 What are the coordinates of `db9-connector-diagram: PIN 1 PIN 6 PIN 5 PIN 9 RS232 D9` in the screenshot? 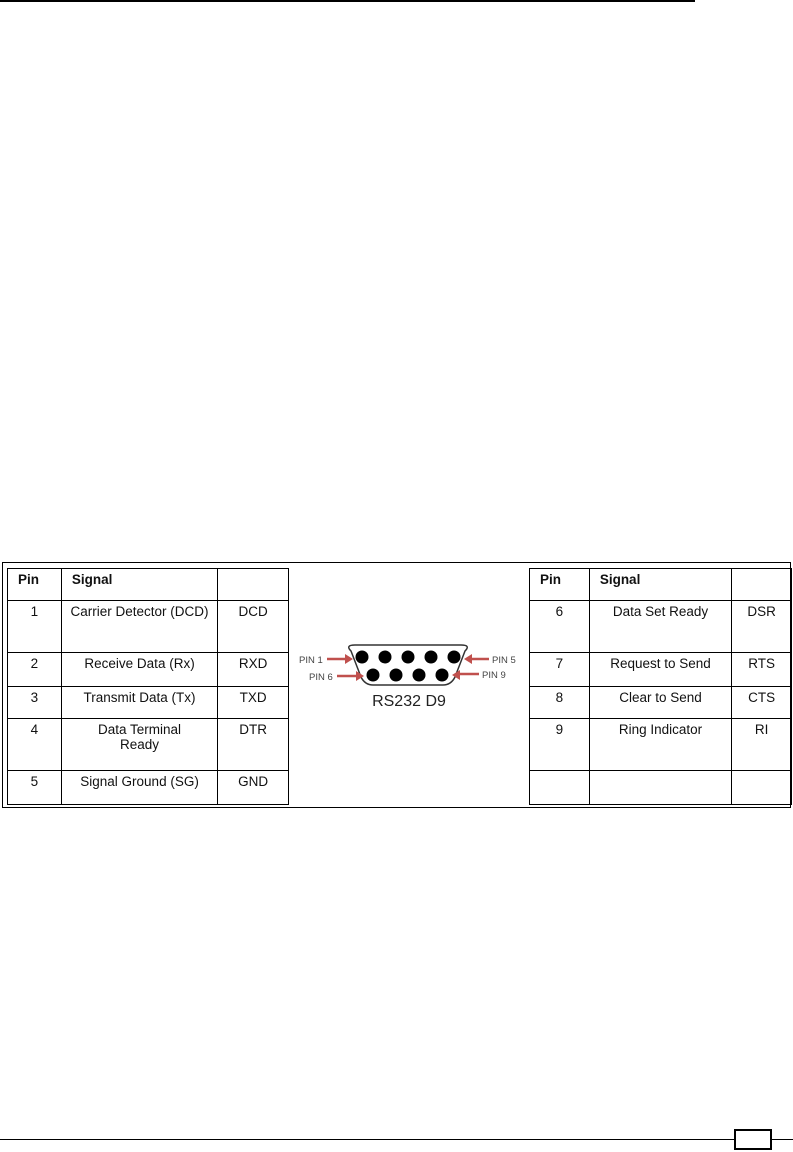 It's located at (407, 677).